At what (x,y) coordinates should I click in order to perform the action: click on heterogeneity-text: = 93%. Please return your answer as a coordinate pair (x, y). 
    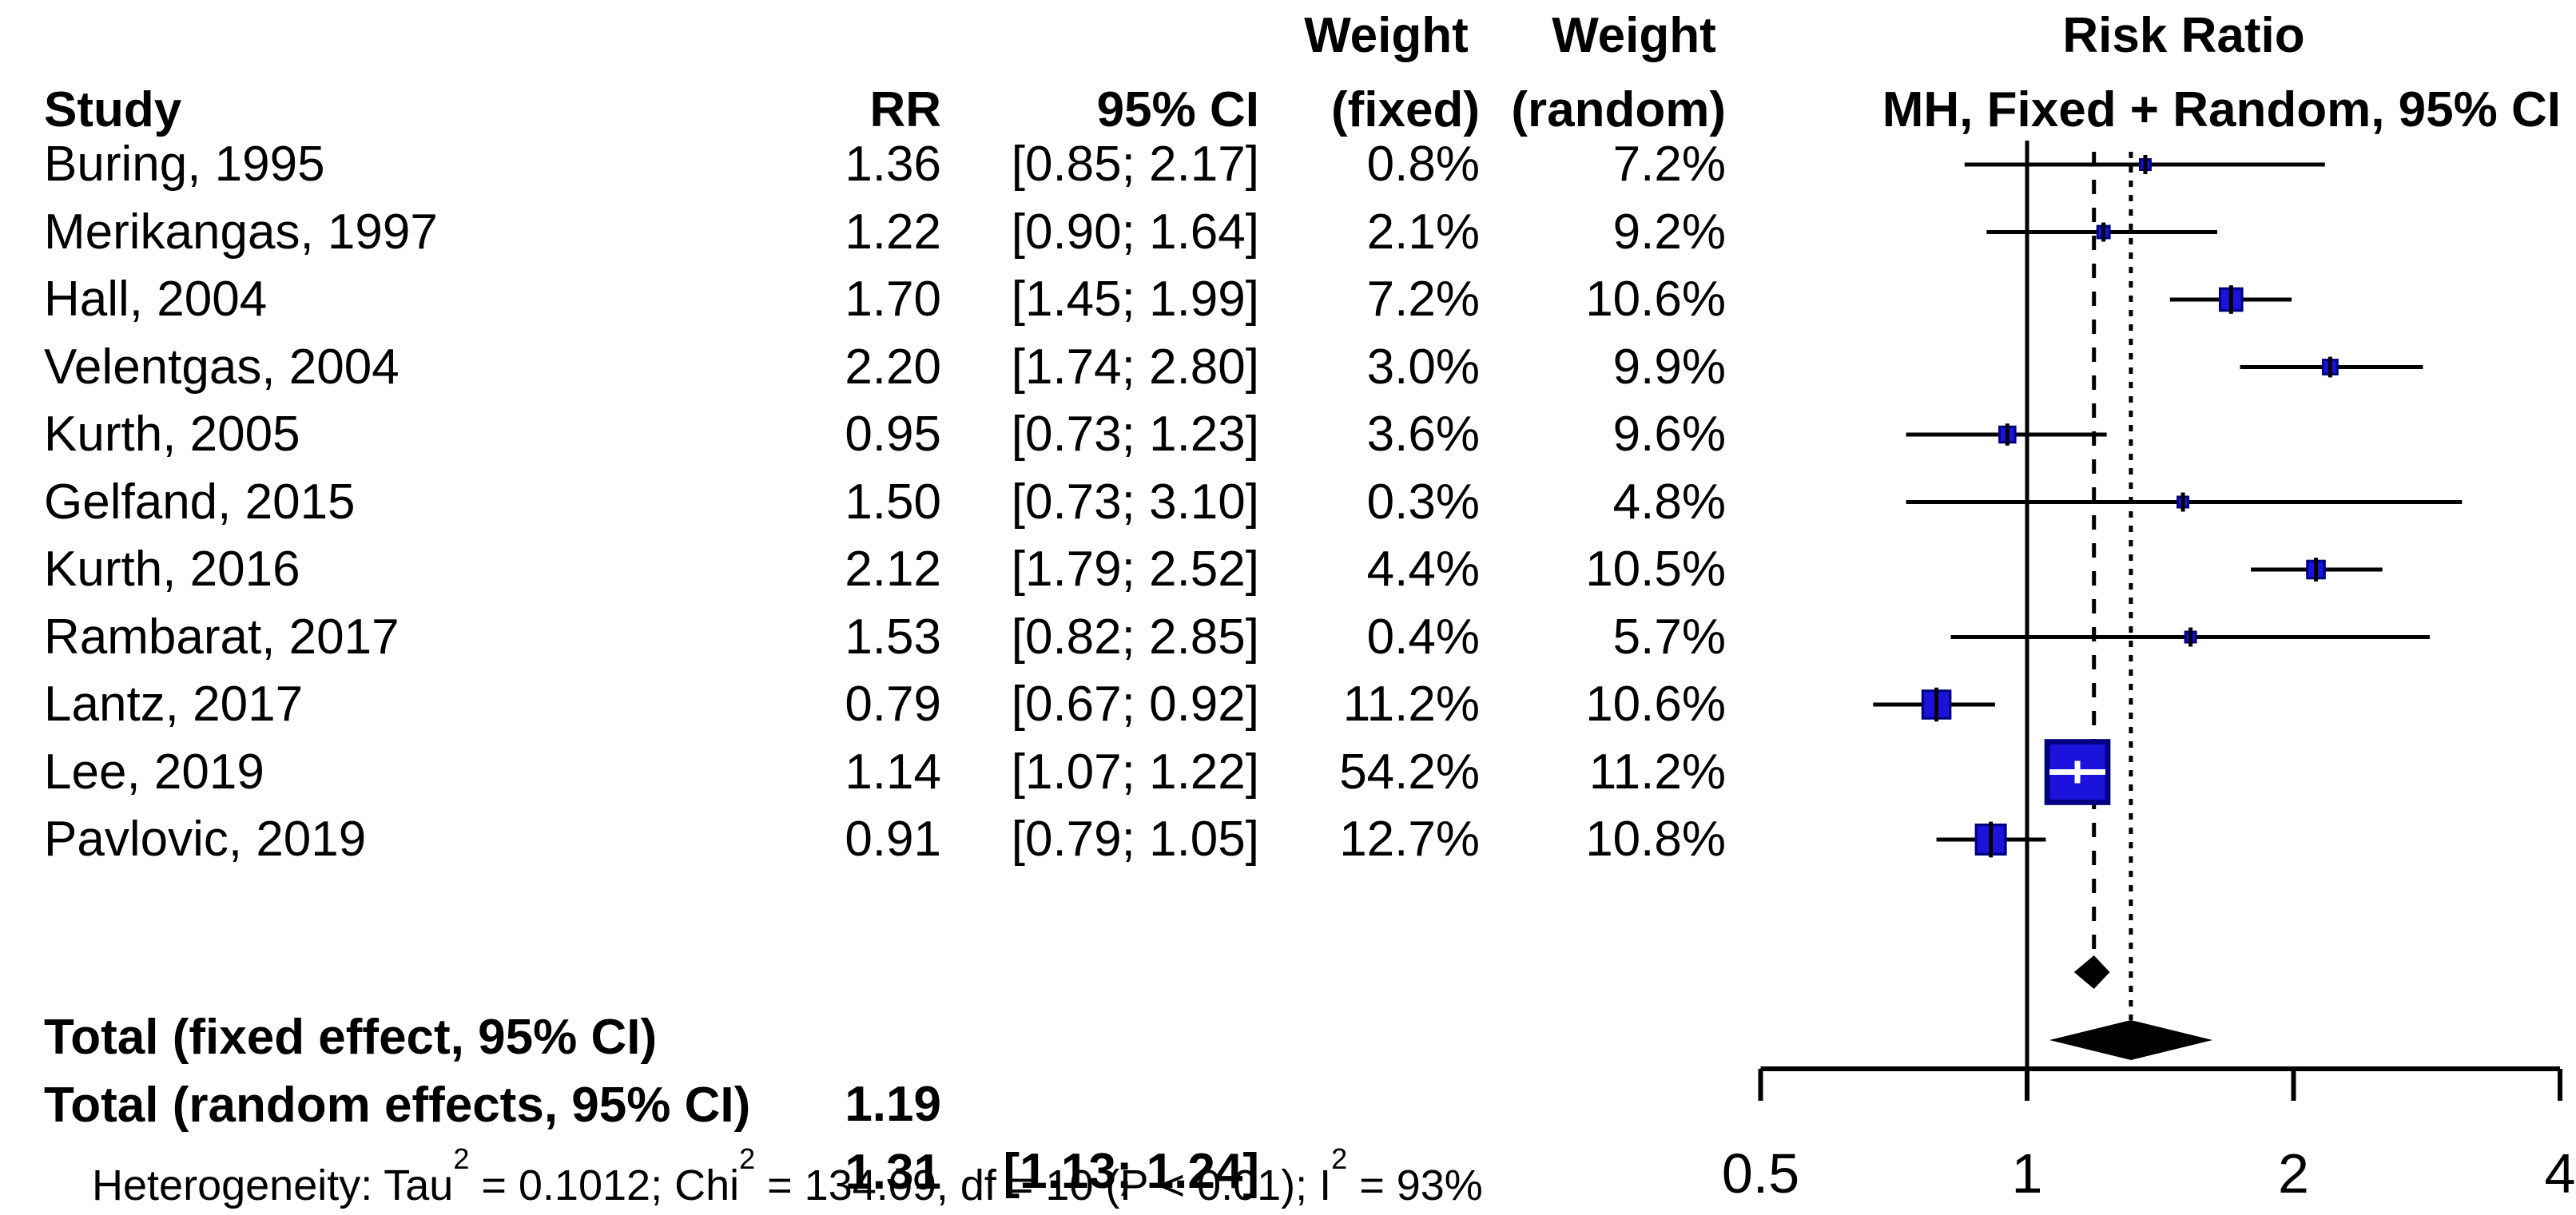
    Looking at the image, I should click on (1415, 1185).